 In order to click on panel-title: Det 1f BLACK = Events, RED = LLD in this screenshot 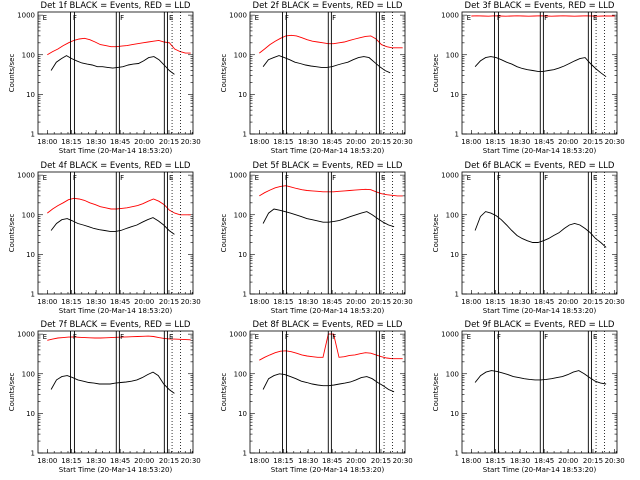, I will do `click(116, 6)`.